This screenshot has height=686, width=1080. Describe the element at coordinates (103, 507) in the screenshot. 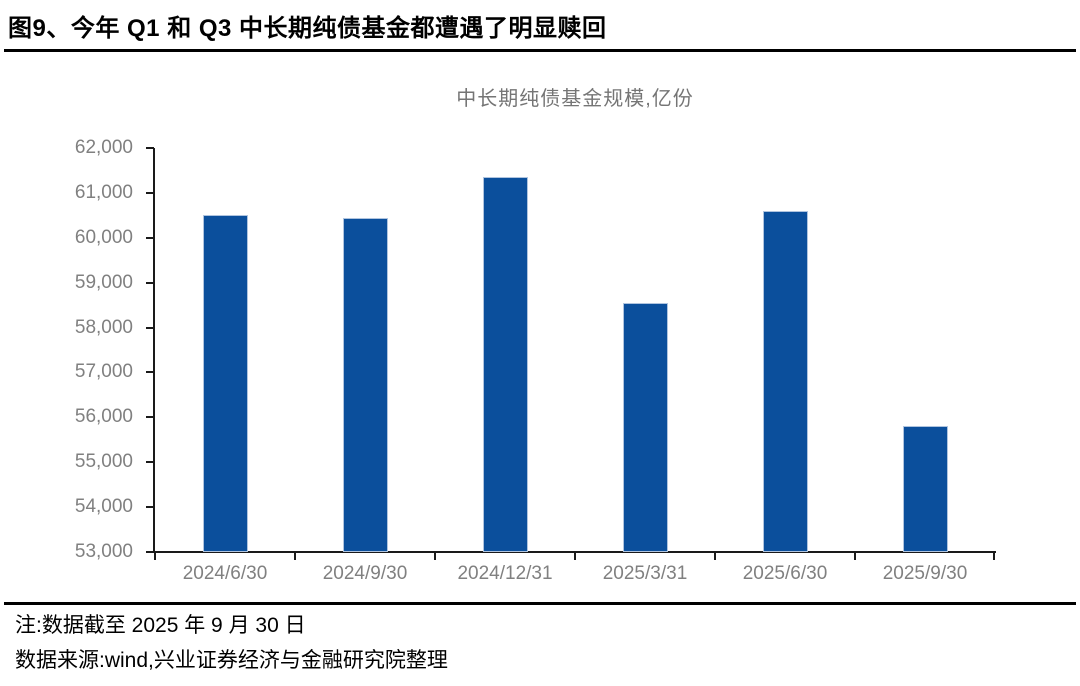

I see `y-tick-label: 54,000` at that location.